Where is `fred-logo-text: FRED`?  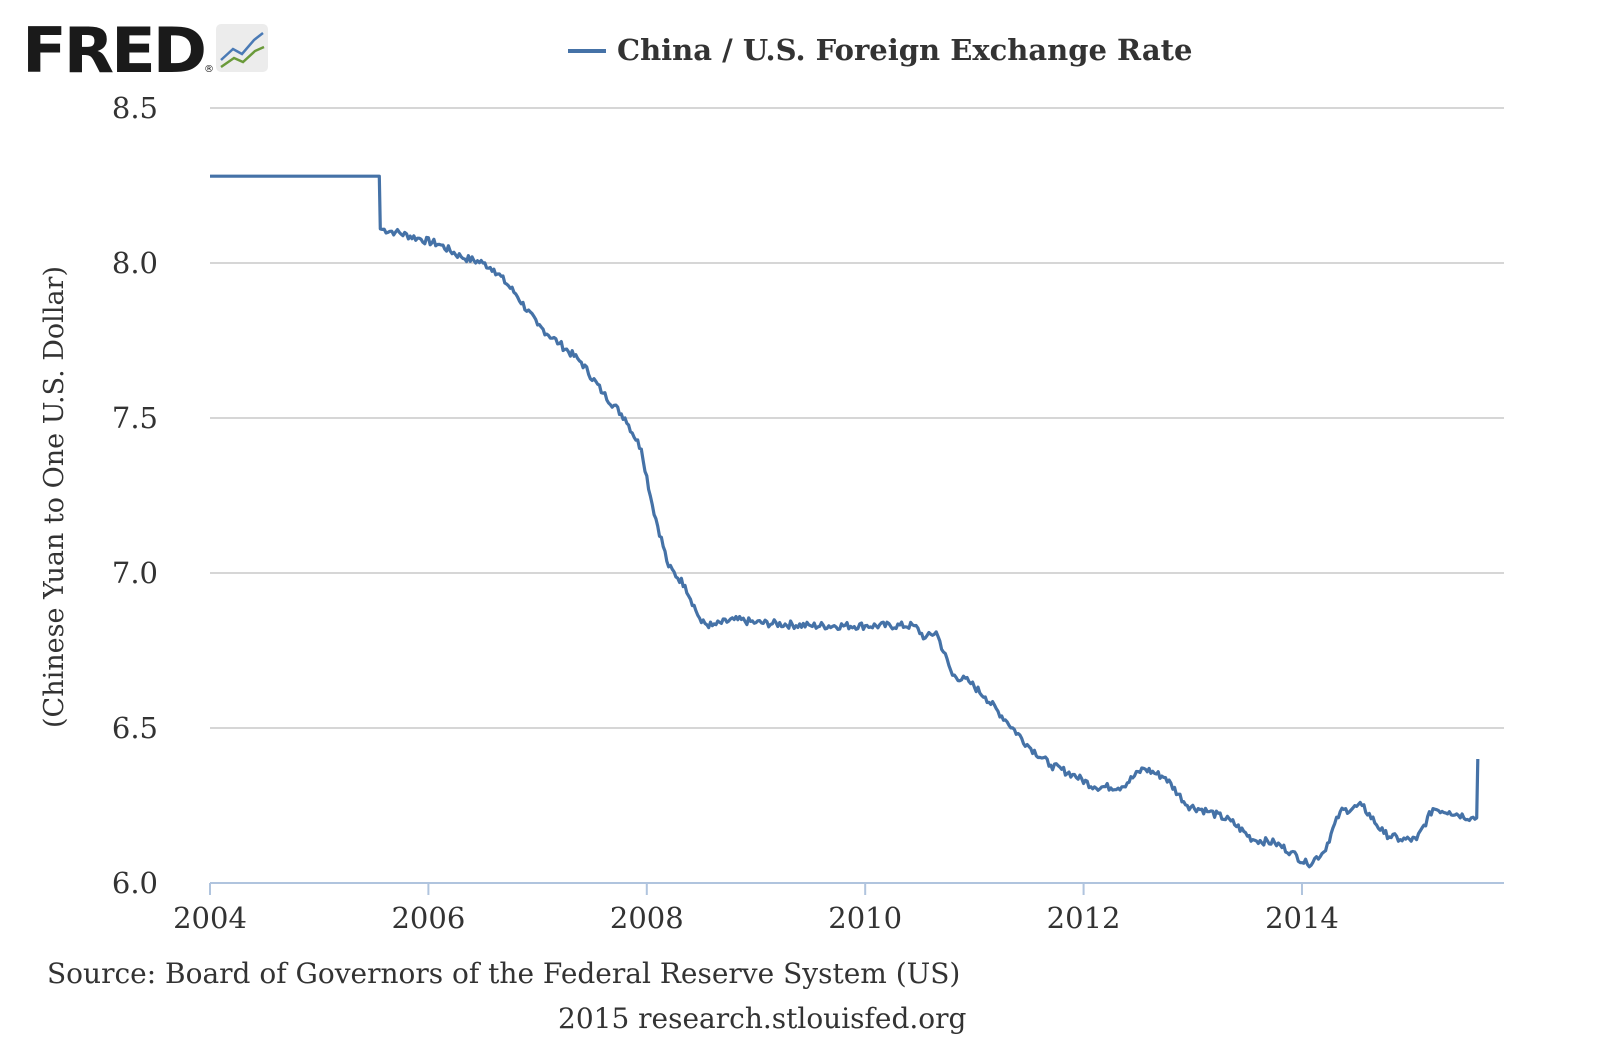
fred-logo-text: FRED is located at coordinates (113, 50).